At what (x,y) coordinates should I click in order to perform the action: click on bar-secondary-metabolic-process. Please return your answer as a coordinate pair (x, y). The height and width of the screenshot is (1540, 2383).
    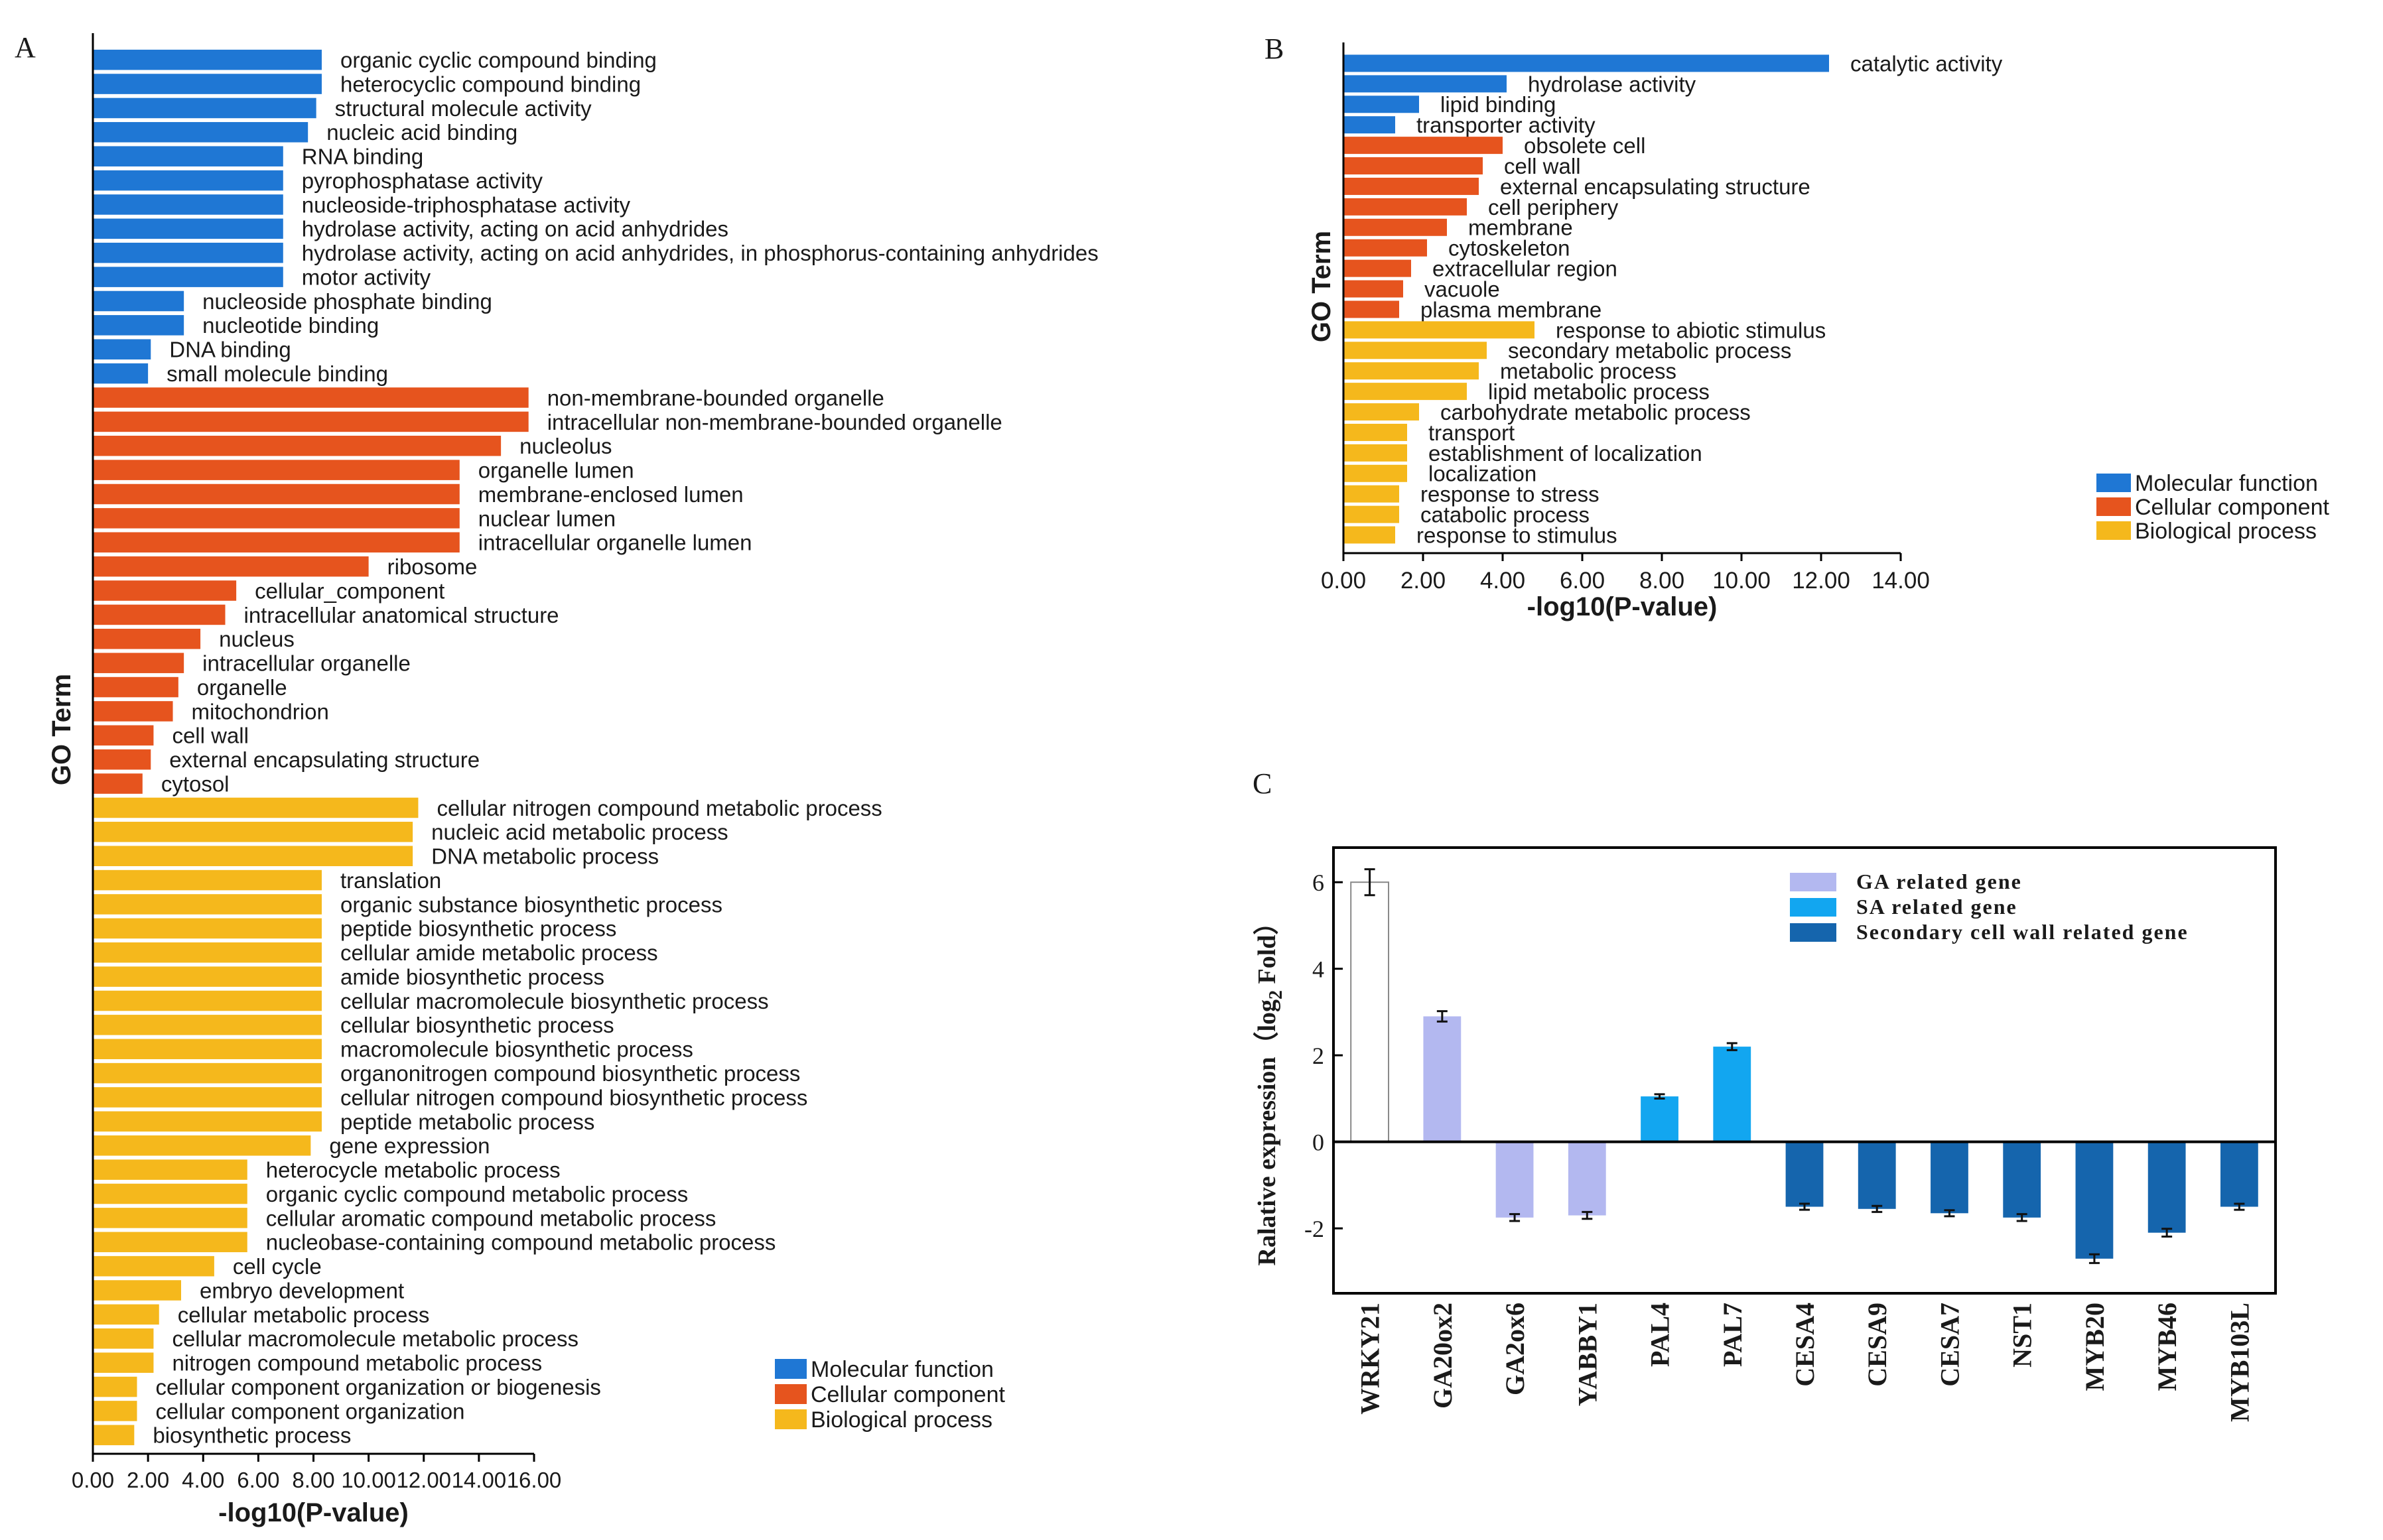
    Looking at the image, I should click on (1415, 350).